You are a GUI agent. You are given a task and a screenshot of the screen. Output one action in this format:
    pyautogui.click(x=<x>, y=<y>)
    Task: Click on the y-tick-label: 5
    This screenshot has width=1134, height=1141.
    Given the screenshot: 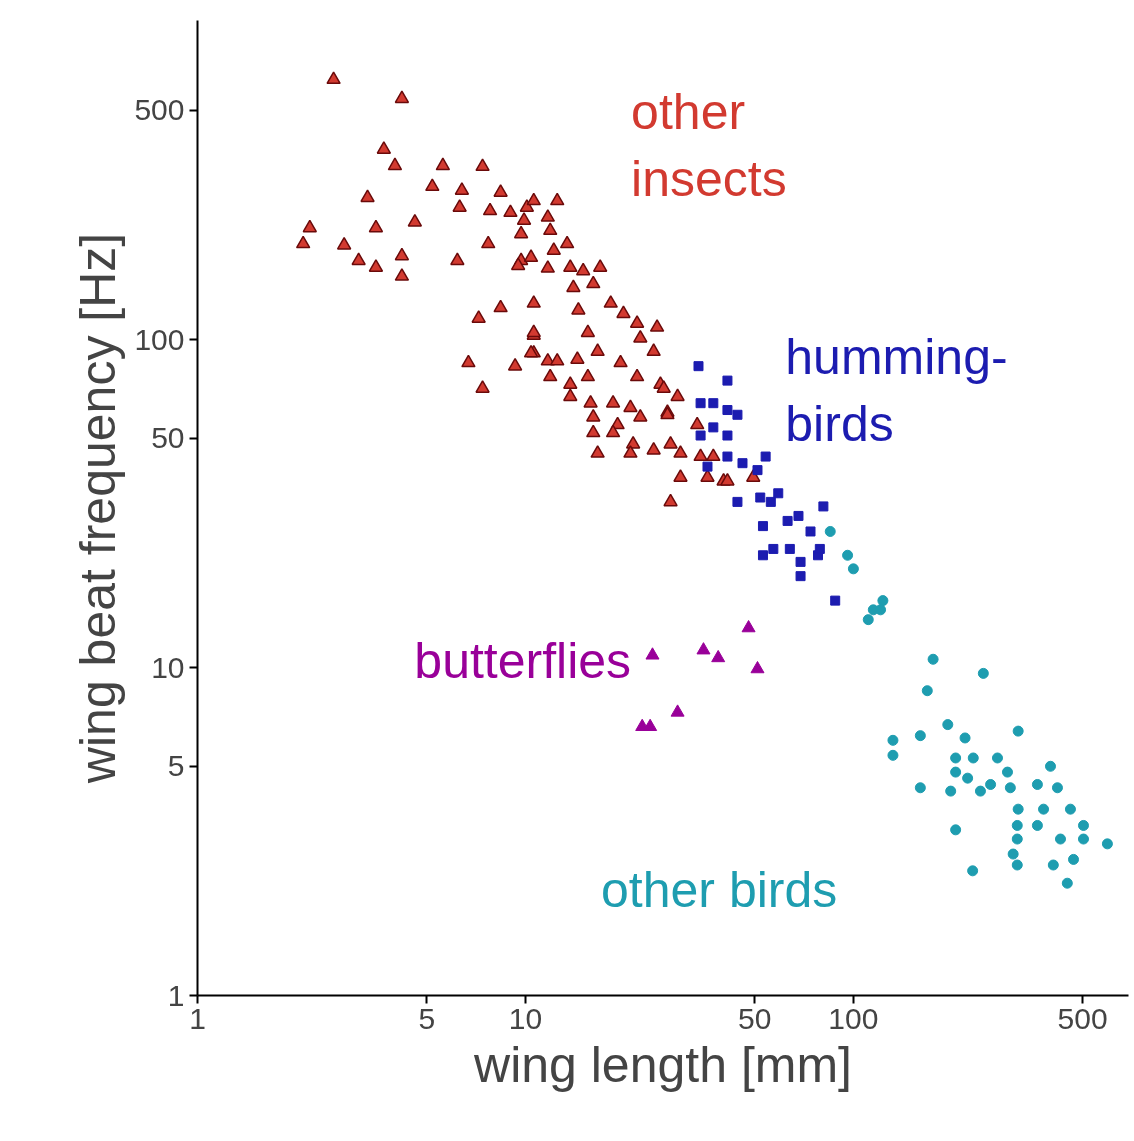 What is the action you would take?
    pyautogui.click(x=176, y=766)
    